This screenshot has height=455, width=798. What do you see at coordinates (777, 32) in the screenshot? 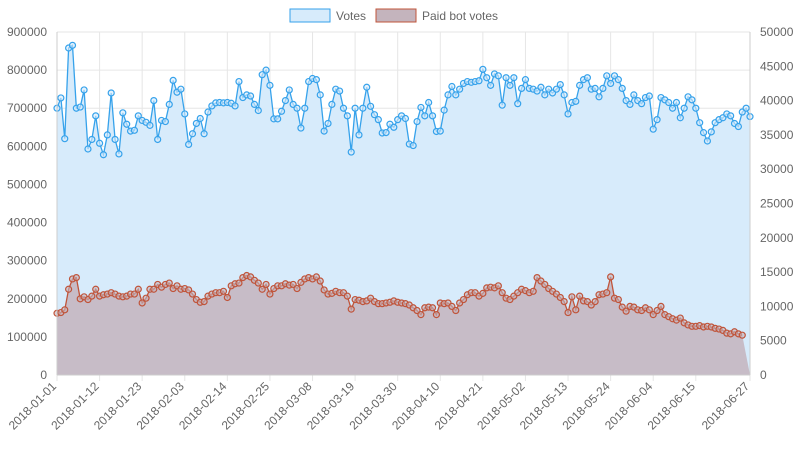
I see `y-right-tick-label: 50000` at bounding box center [777, 32].